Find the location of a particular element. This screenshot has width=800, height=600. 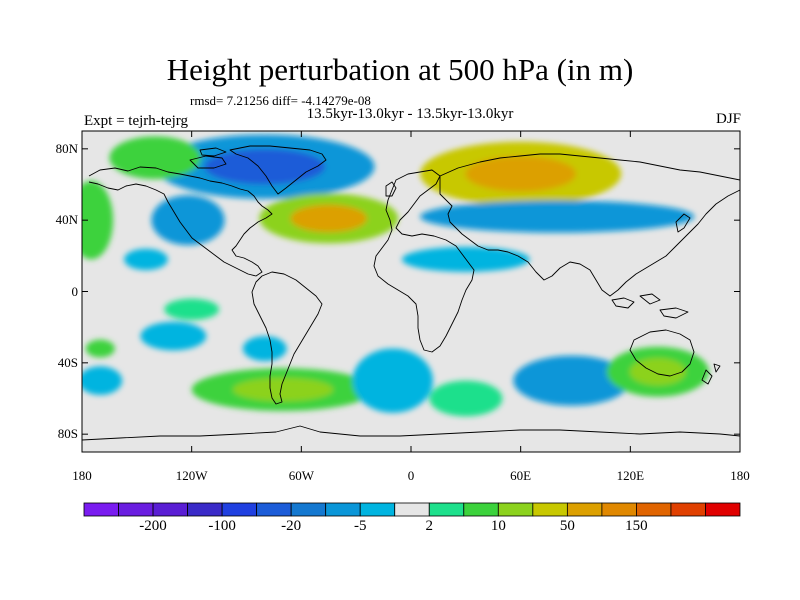

y-tick-label: 80S is located at coordinates (67, 434).